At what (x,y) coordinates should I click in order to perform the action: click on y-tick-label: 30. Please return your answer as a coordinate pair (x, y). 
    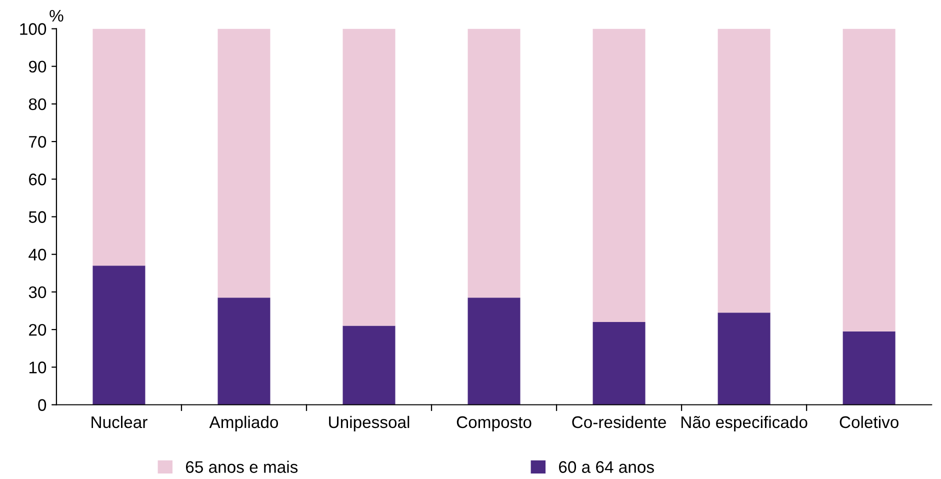
    Looking at the image, I should click on (37, 292).